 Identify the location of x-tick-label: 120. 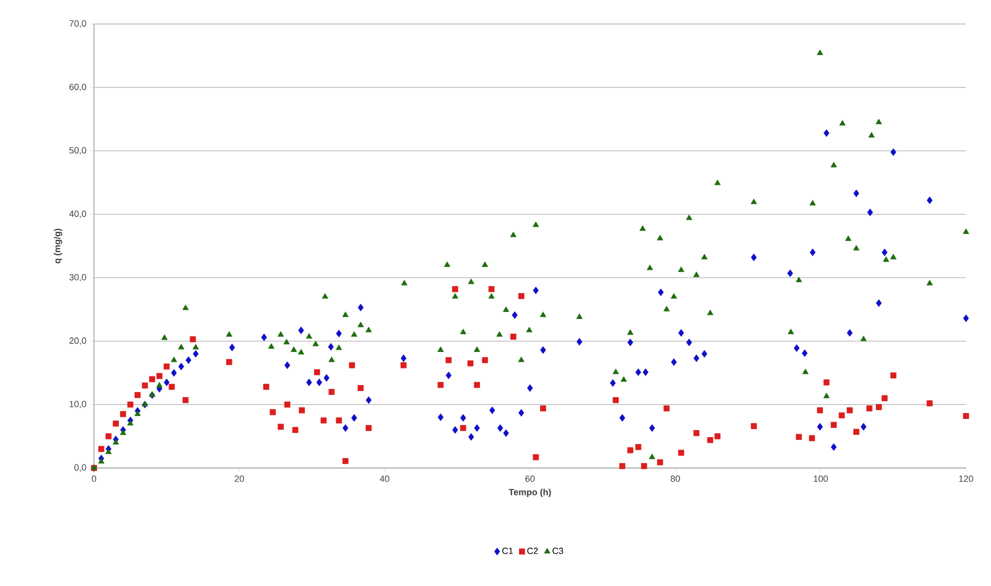
(966, 479).